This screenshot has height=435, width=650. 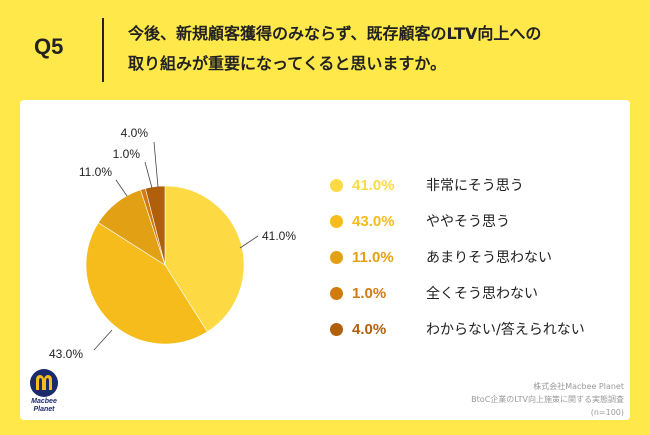 What do you see at coordinates (489, 258) in the screenshot?
I see `legend-label: あまりそう思わない` at bounding box center [489, 258].